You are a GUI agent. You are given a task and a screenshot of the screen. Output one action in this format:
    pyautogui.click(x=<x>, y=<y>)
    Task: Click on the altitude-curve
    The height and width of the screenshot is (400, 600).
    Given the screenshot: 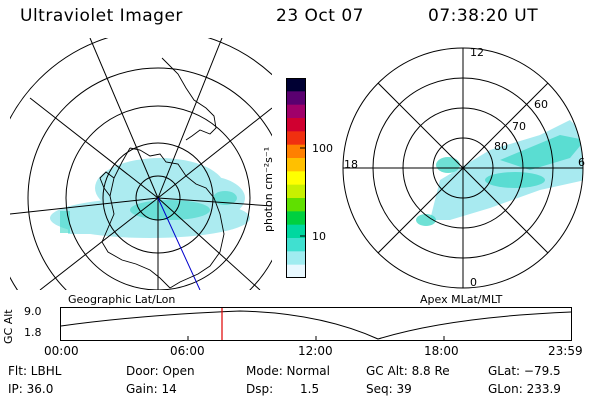 What is the action you would take?
    pyautogui.click(x=316, y=325)
    